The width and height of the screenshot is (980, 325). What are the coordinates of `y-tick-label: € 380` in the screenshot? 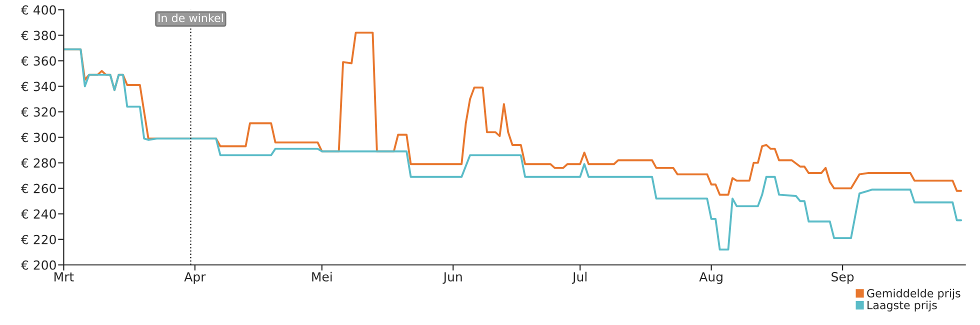 It's located at (38, 35).